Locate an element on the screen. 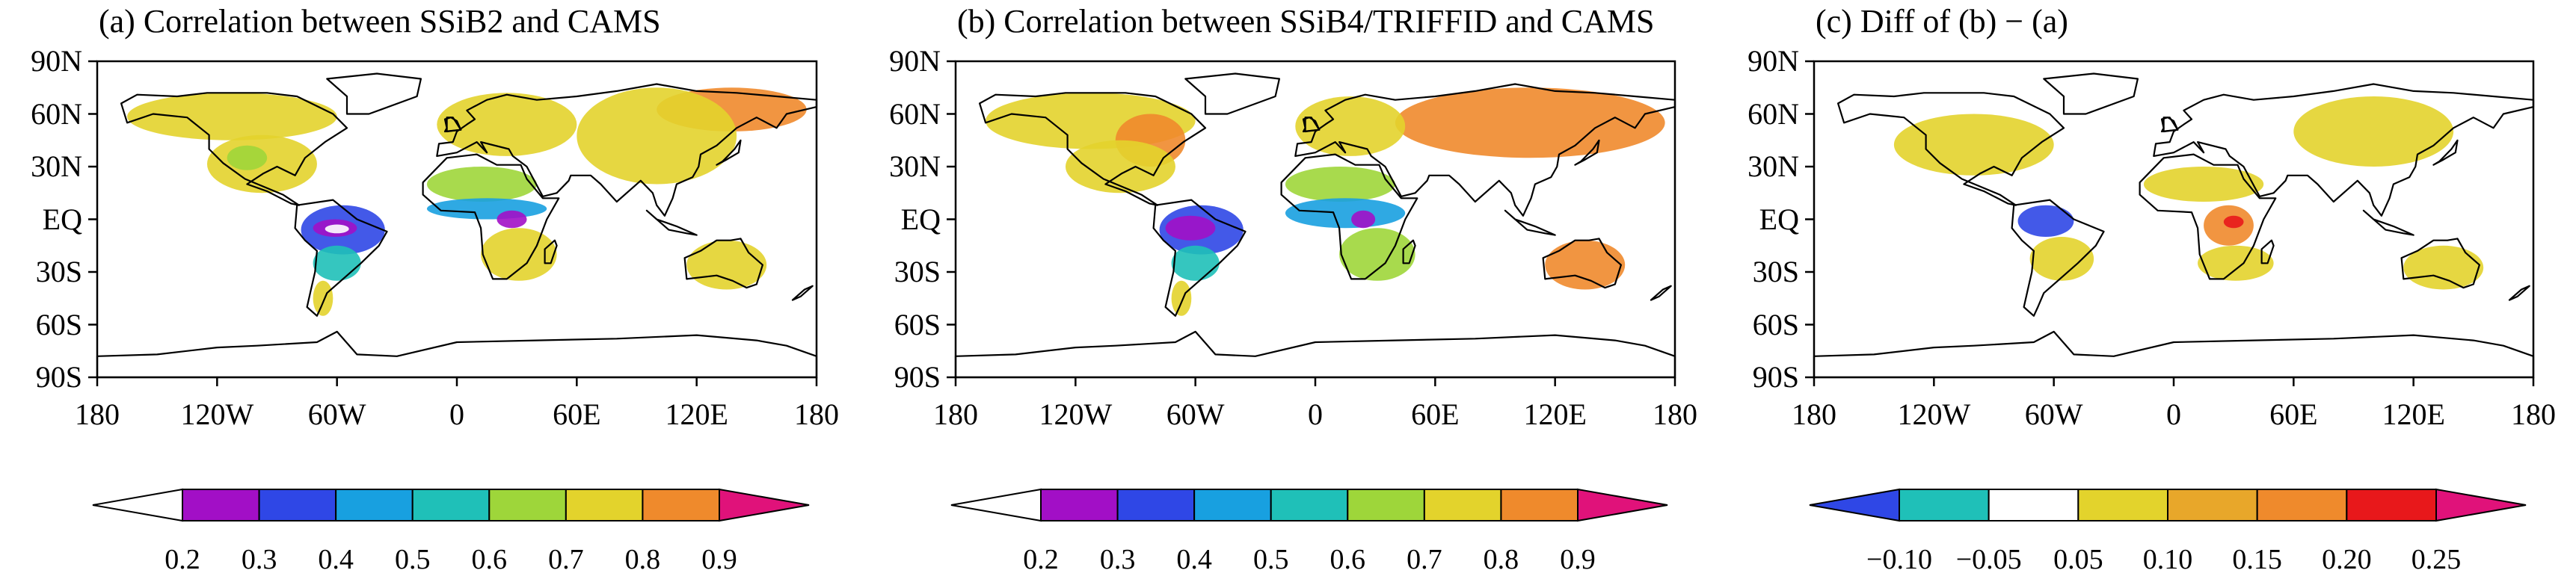 The height and width of the screenshot is (585, 2576). x-tick-label: 60W is located at coordinates (2053, 414).